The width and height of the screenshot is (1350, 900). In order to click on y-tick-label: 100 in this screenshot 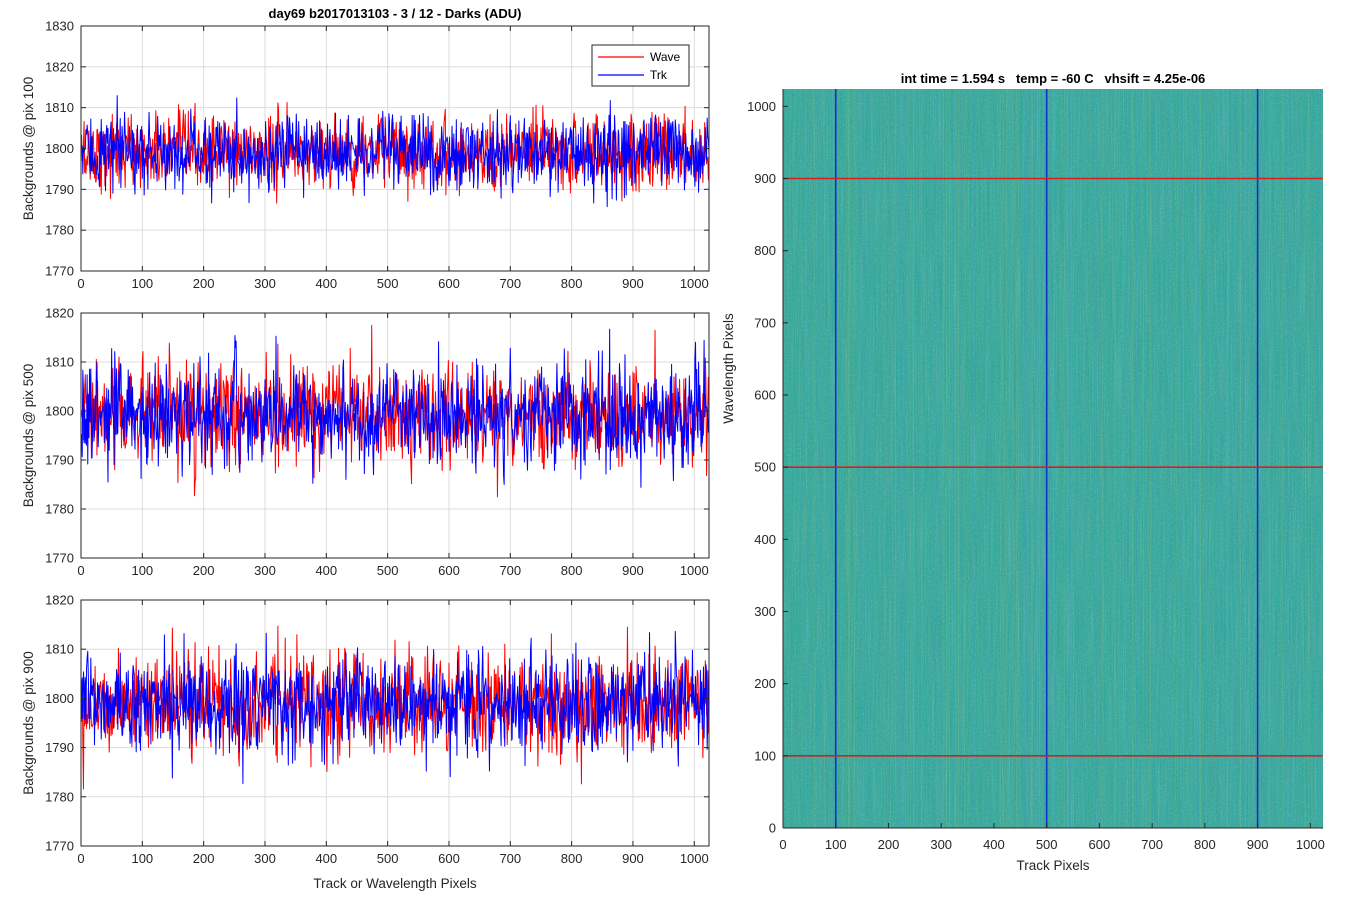, I will do `click(765, 755)`.